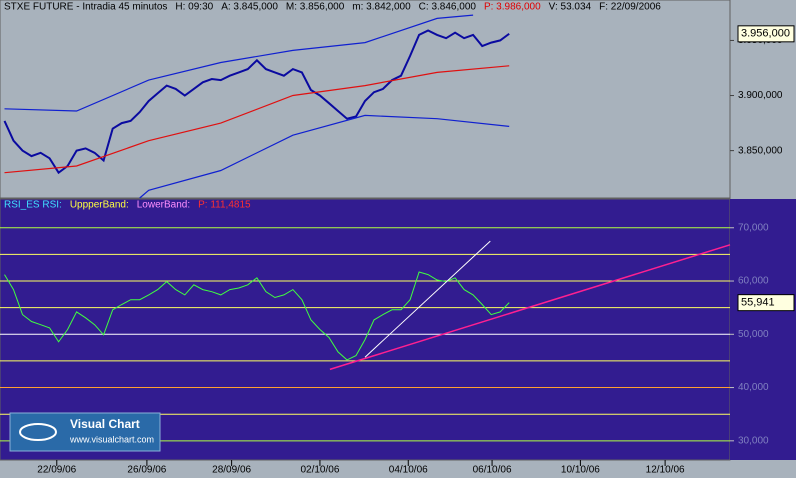 The height and width of the screenshot is (478, 796). I want to click on y-tick-label: 40,000, so click(753, 387).